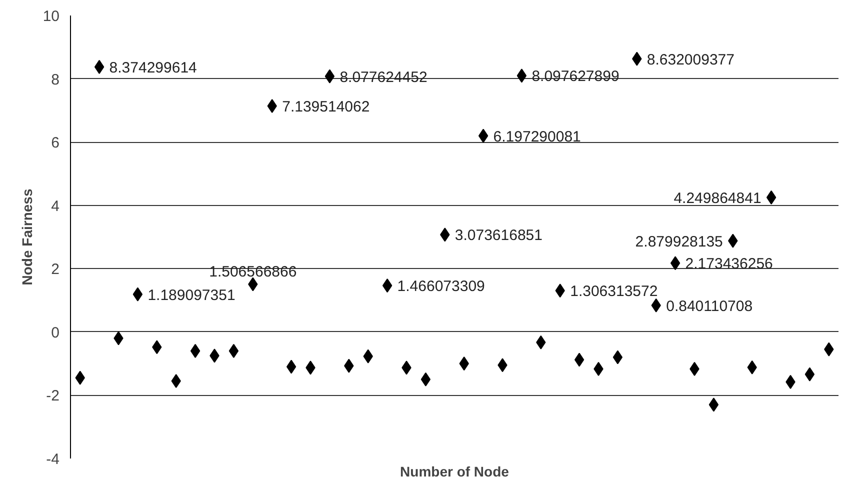 The height and width of the screenshot is (498, 868). What do you see at coordinates (26, 237) in the screenshot?
I see `y-axis-title: Node Fairness` at bounding box center [26, 237].